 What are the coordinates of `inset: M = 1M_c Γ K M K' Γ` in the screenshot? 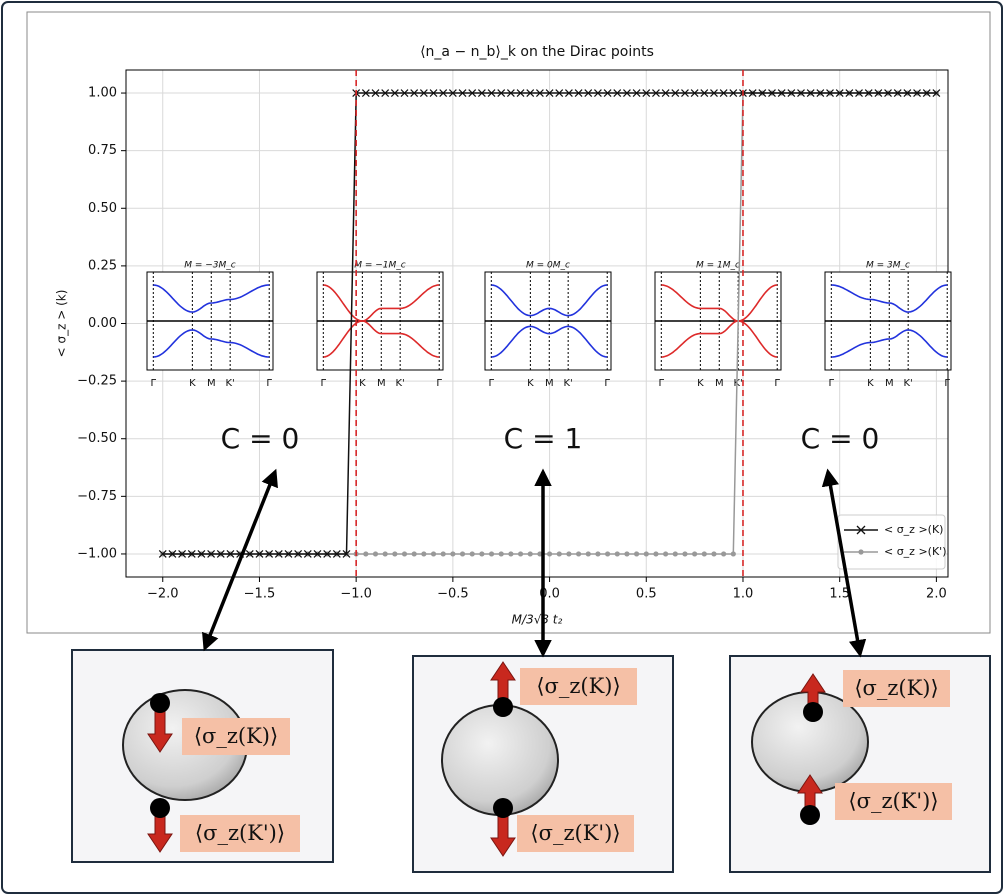 It's located at (718, 325).